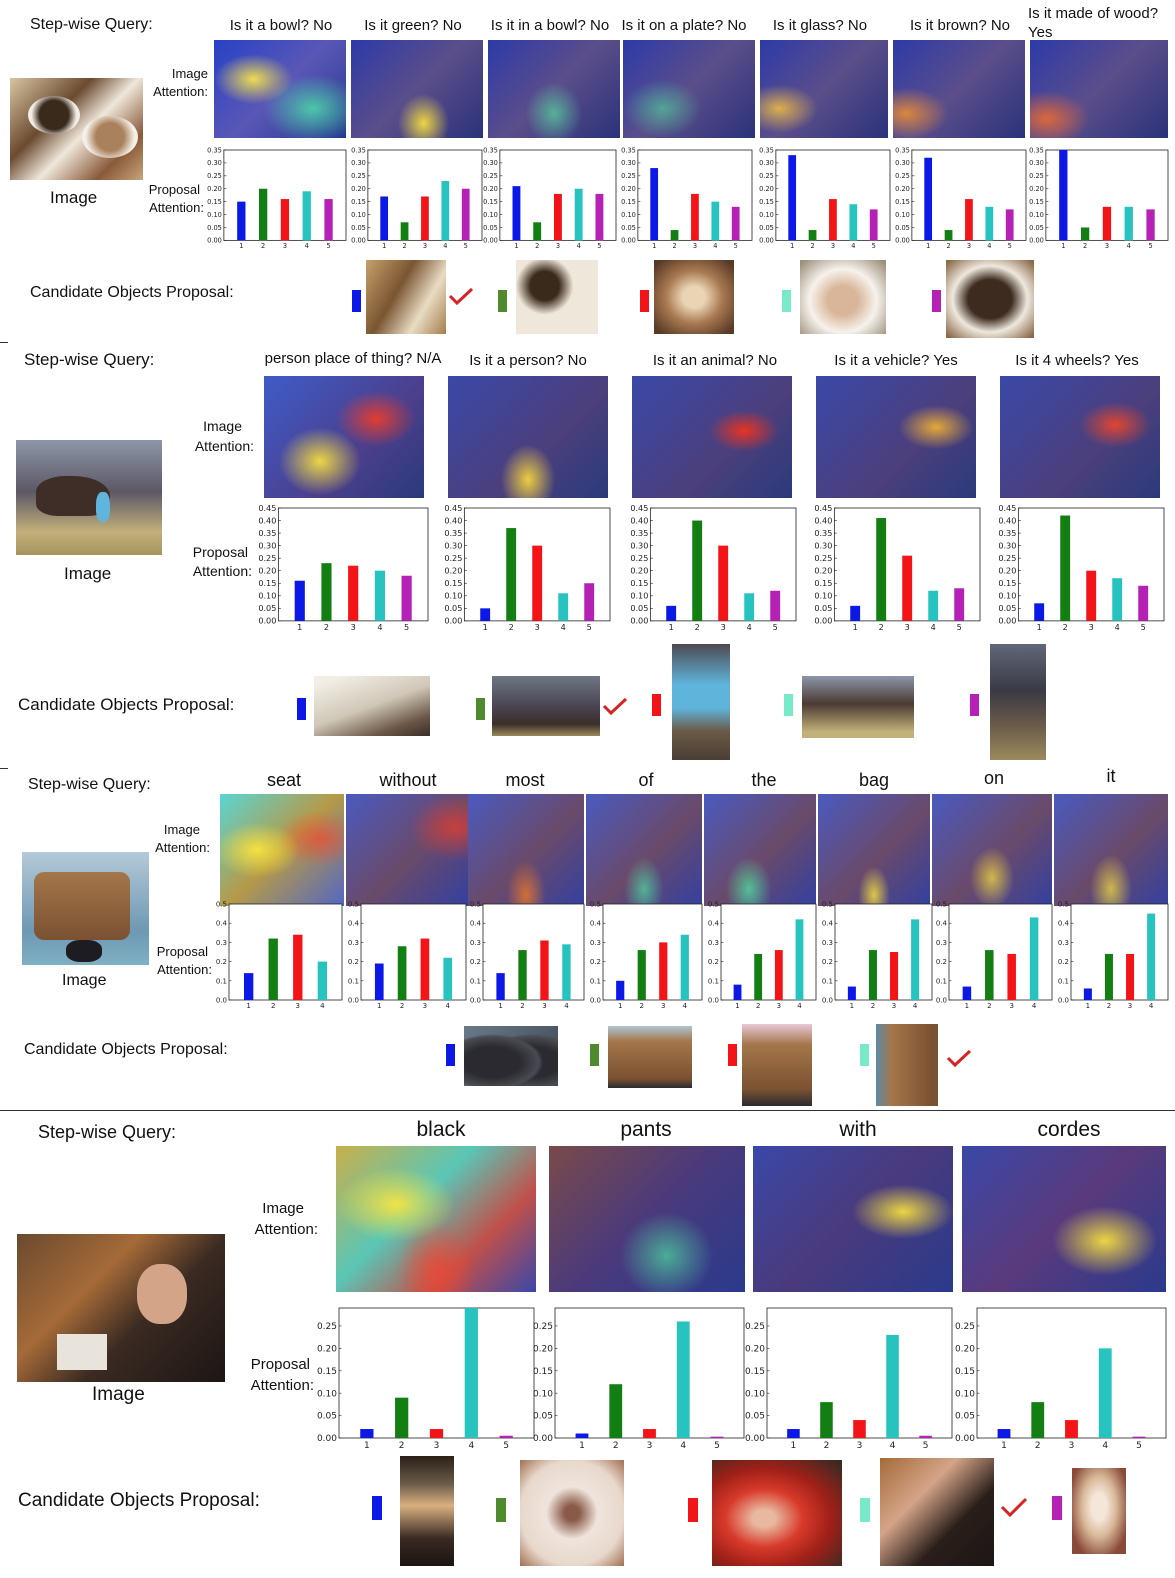 The image size is (1175, 1578). I want to click on query-step-5: Is it glass? No, so click(820, 25).